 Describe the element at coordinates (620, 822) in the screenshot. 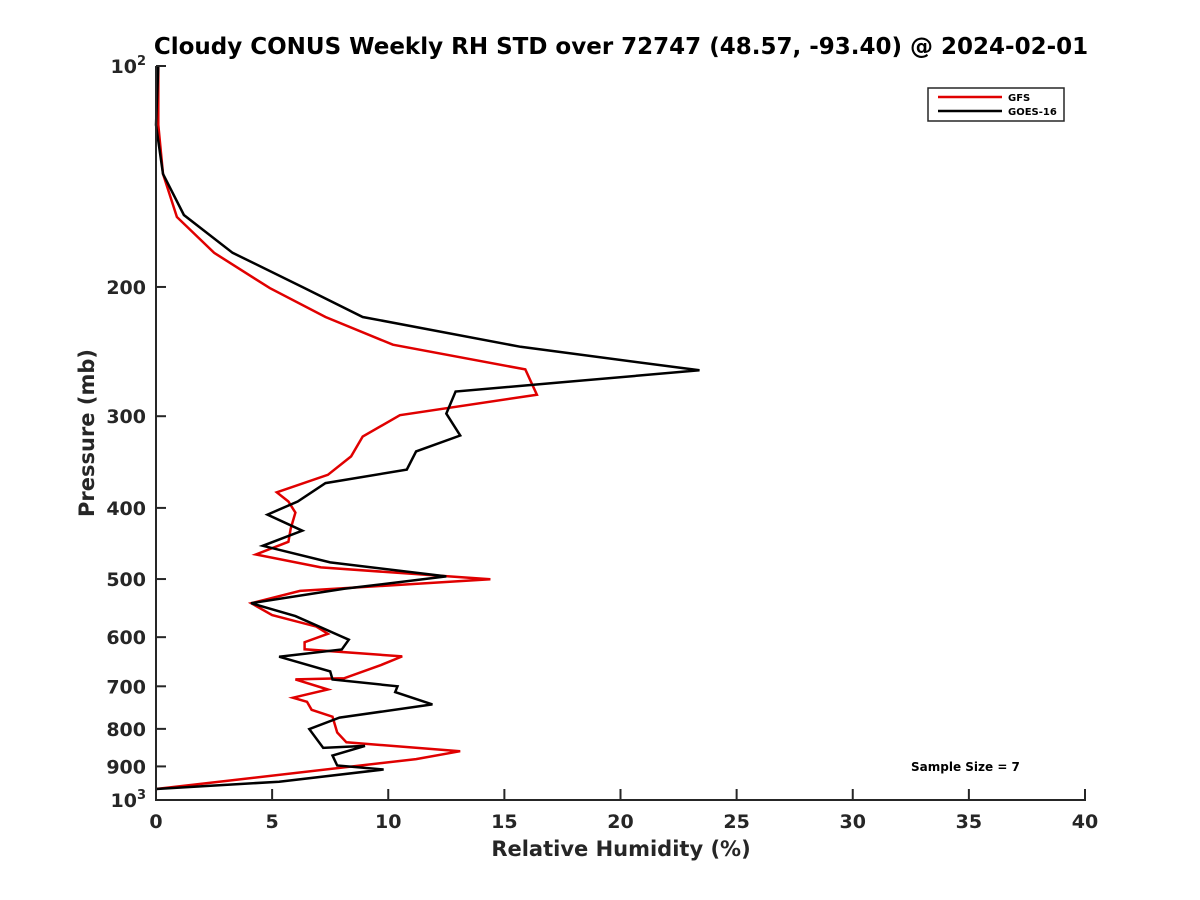

I see `x-tick-label: 20` at that location.